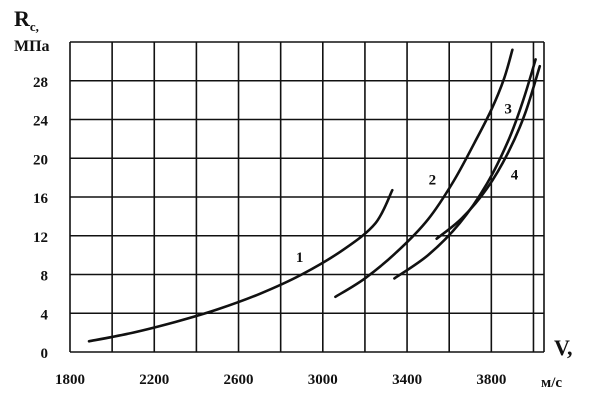 This screenshot has height=406, width=589. Describe the element at coordinates (70, 380) in the screenshot. I see `x-tick-label: 1800` at that location.